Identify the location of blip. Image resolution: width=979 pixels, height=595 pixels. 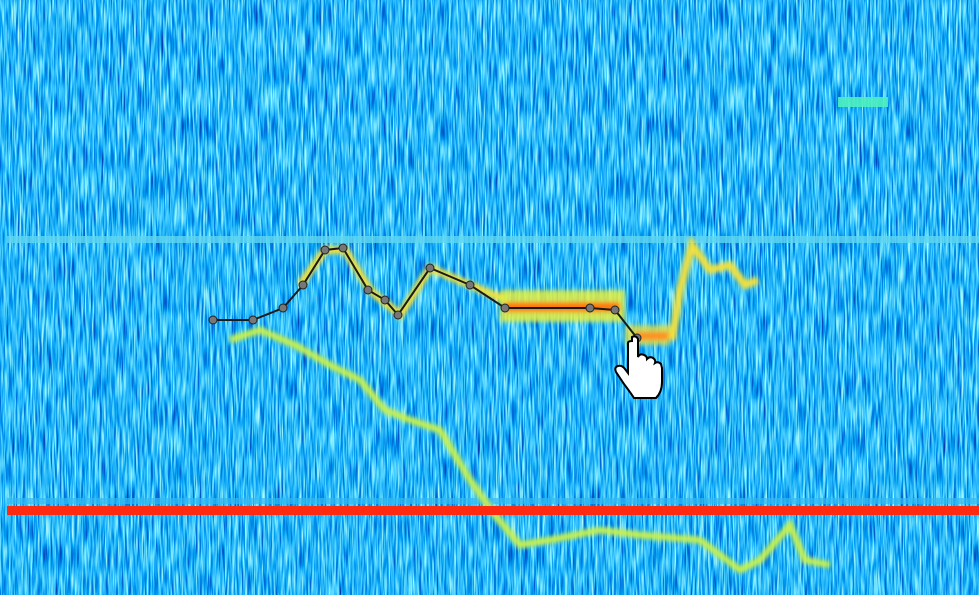
(863, 102).